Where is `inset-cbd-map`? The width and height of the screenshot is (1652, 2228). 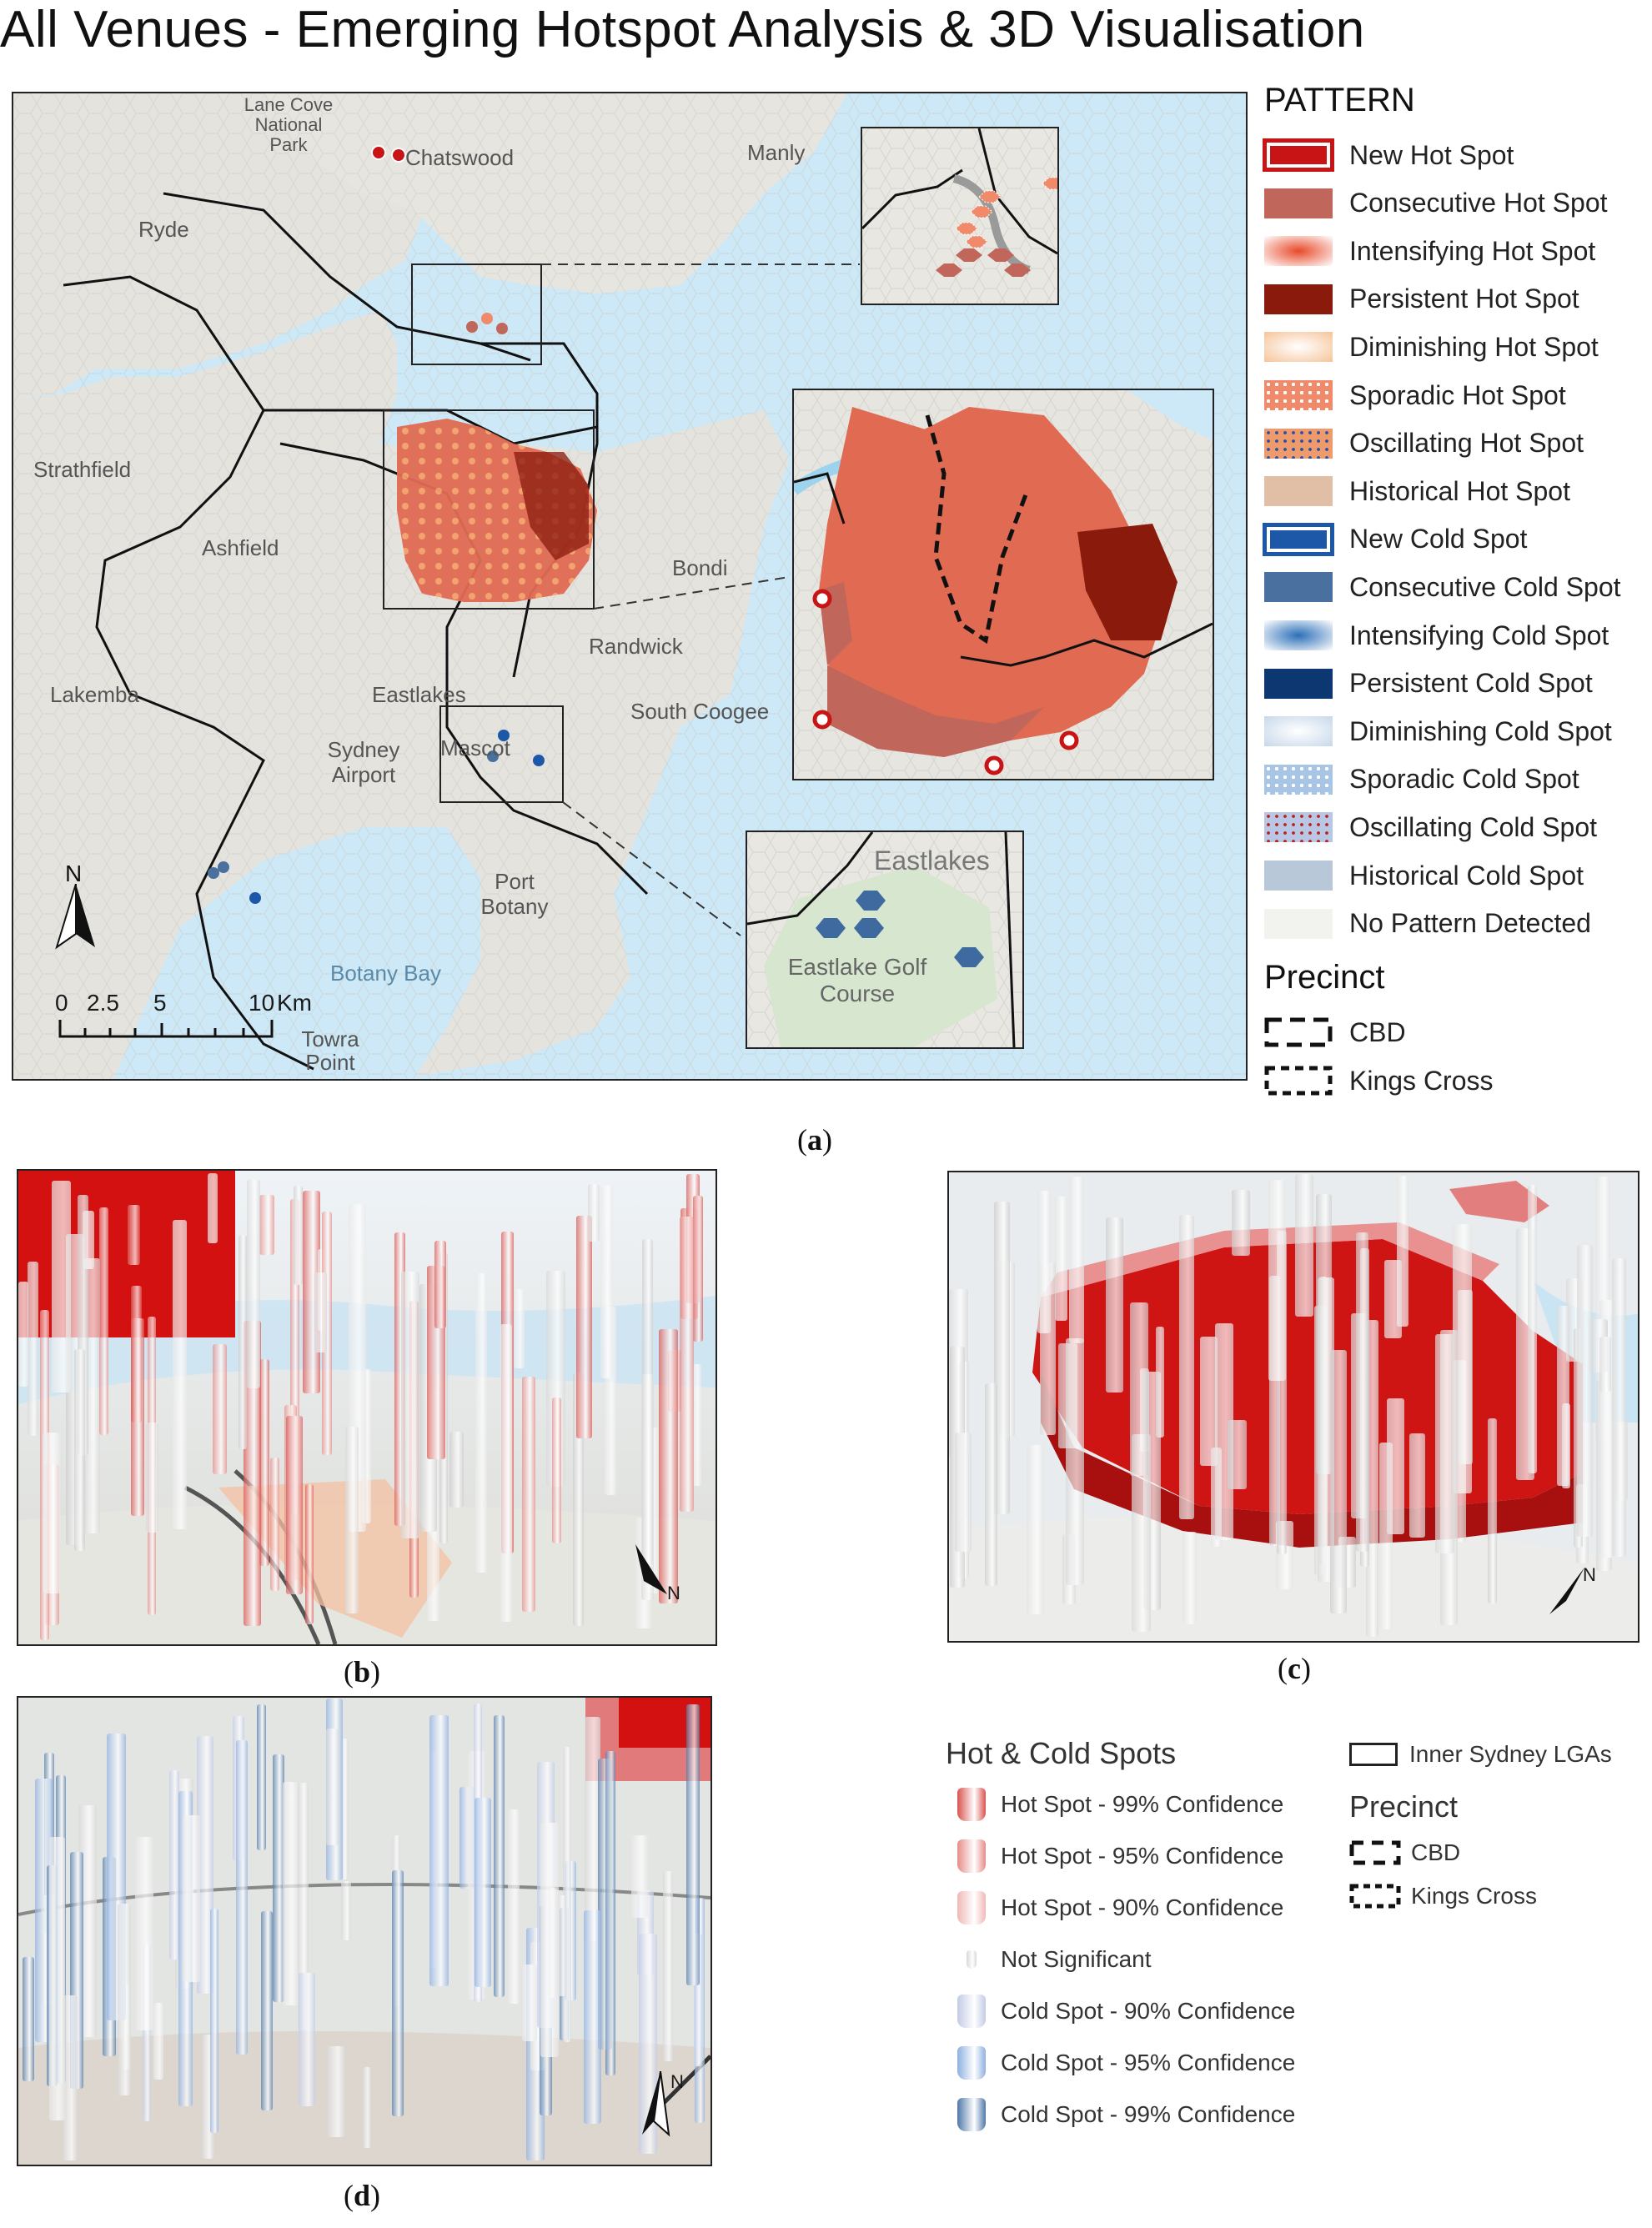
inset-cbd-map is located at coordinates (1001, 584).